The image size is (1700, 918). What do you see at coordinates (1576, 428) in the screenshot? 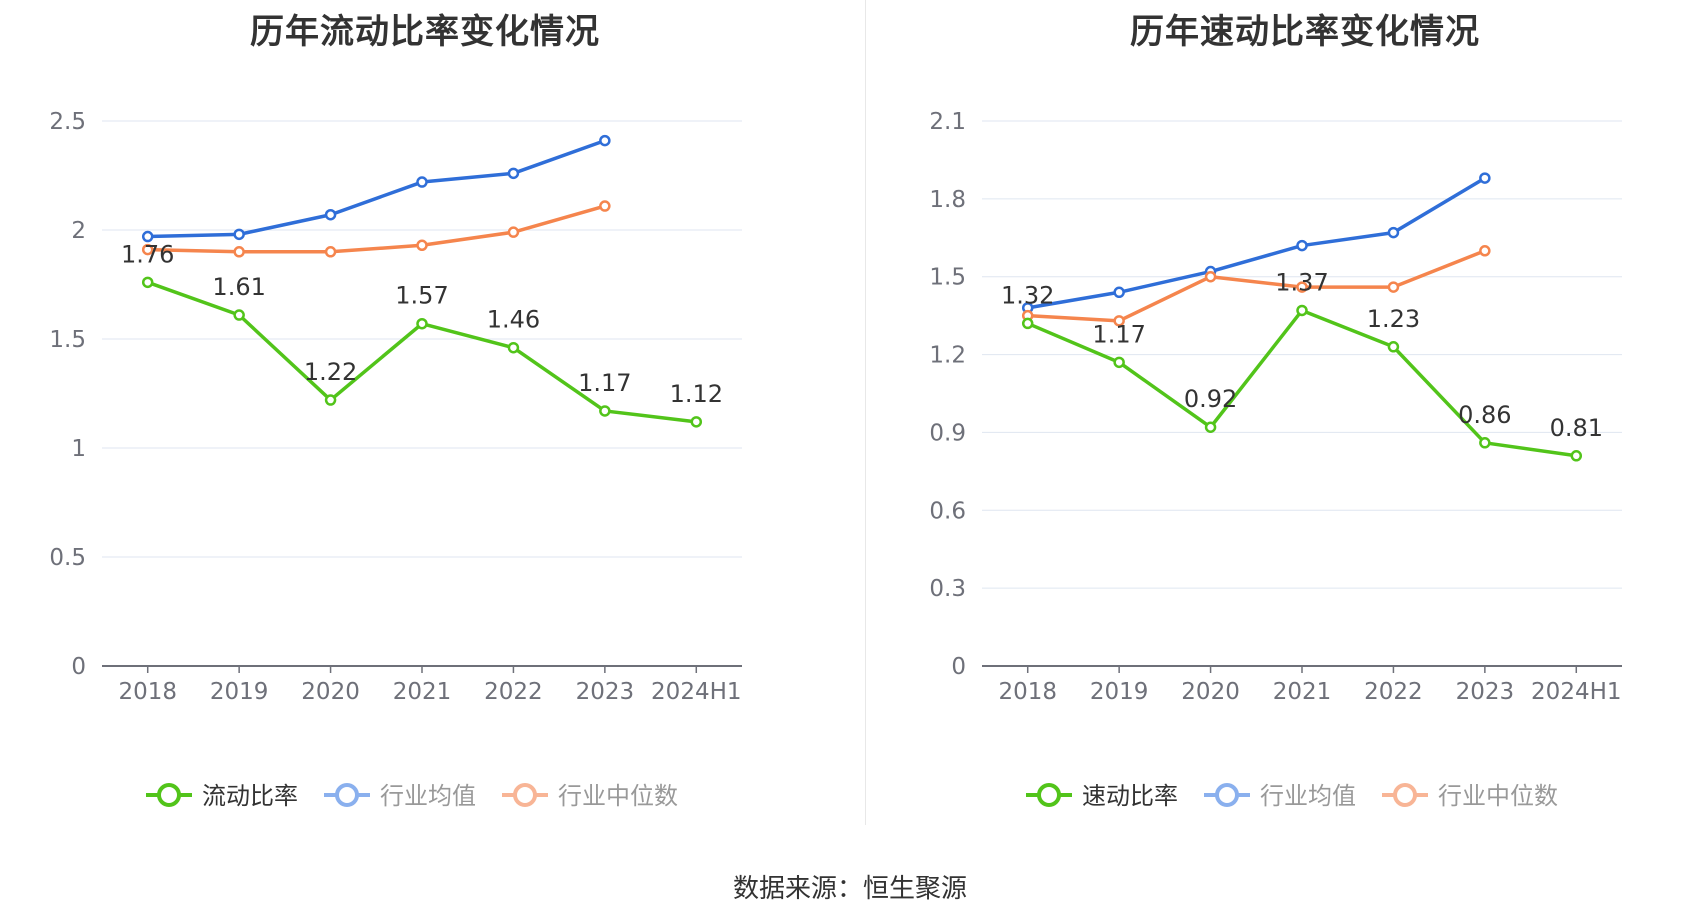
I see `data-label: 0.81` at bounding box center [1576, 428].